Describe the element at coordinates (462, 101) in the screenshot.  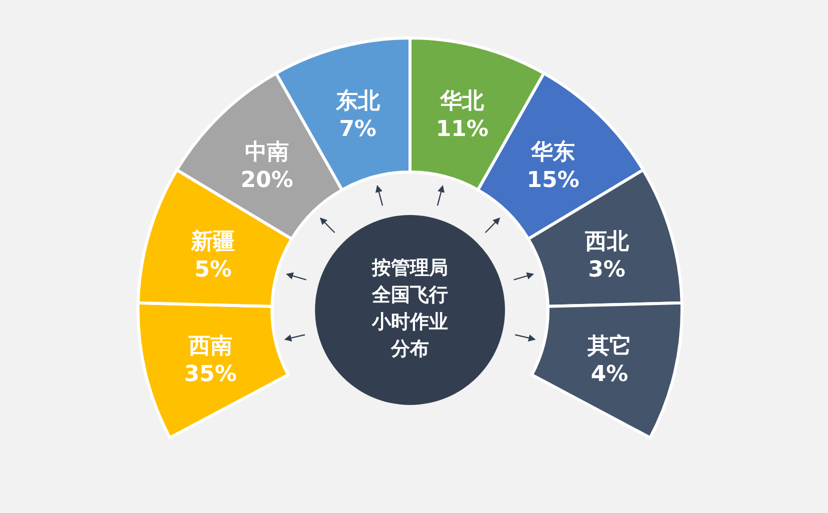
I see `category-label: 华北` at that location.